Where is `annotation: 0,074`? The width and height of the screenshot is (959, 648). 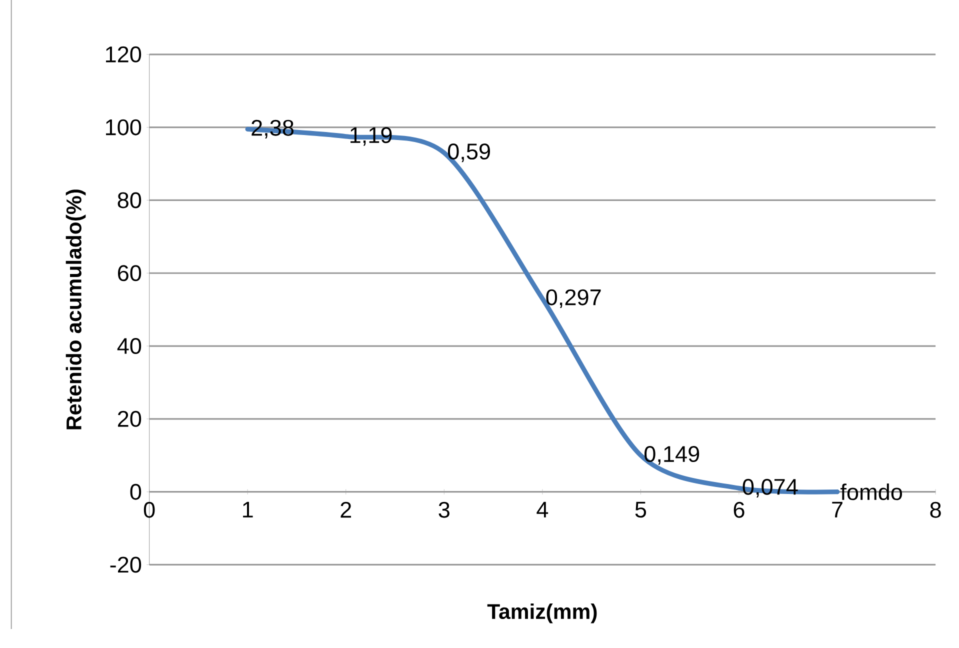
annotation: 0,074 is located at coordinates (770, 488).